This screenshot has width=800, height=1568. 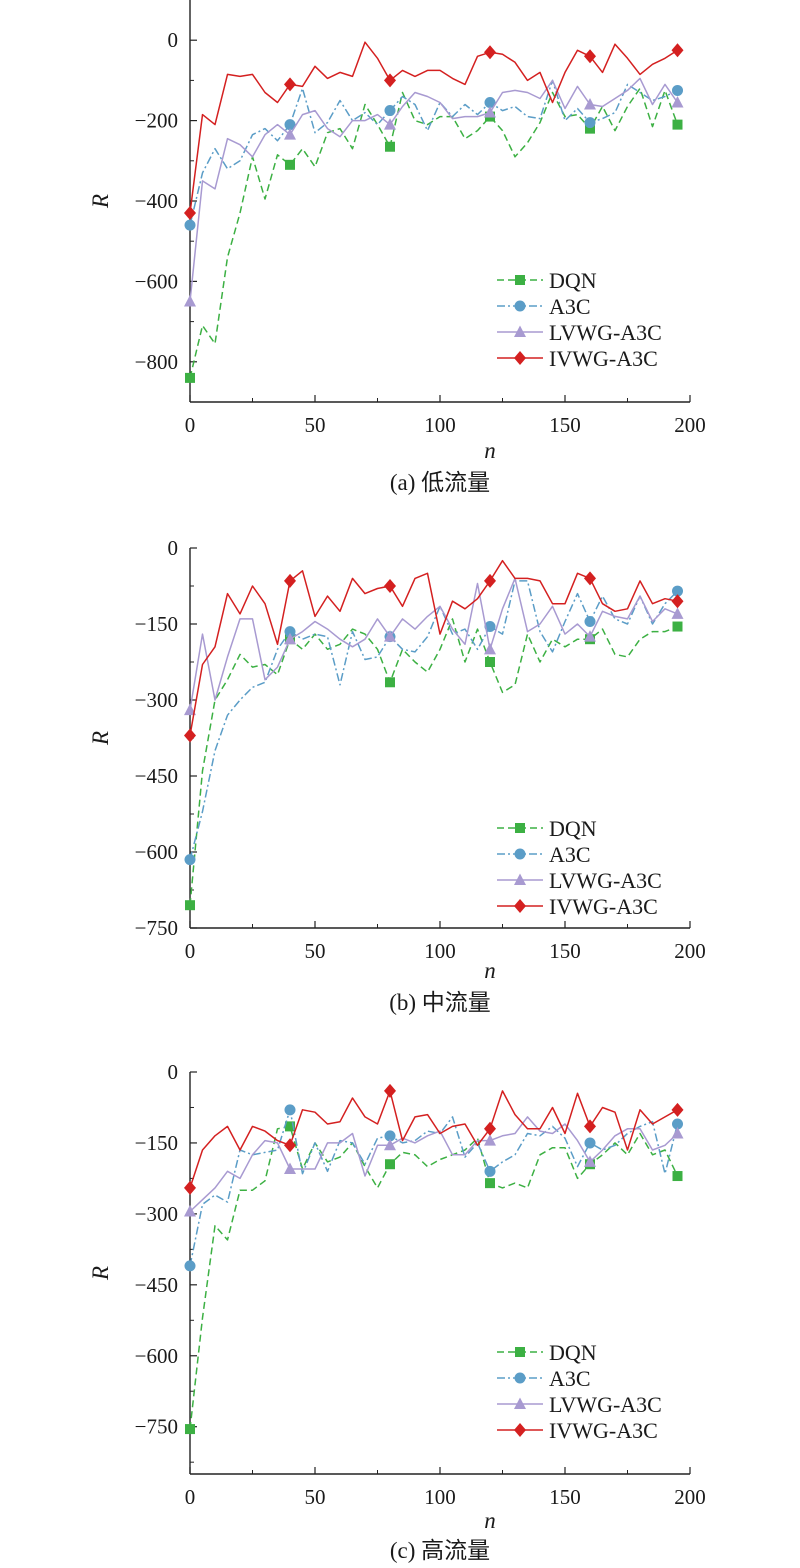 What do you see at coordinates (100, 738) in the screenshot?
I see `y-axis-label: R` at bounding box center [100, 738].